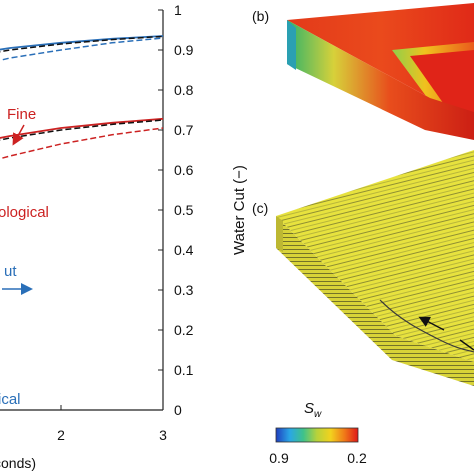 This screenshot has height=474, width=474. What do you see at coordinates (184, 330) in the screenshot?
I see `y-tick-label: 0.2` at bounding box center [184, 330].